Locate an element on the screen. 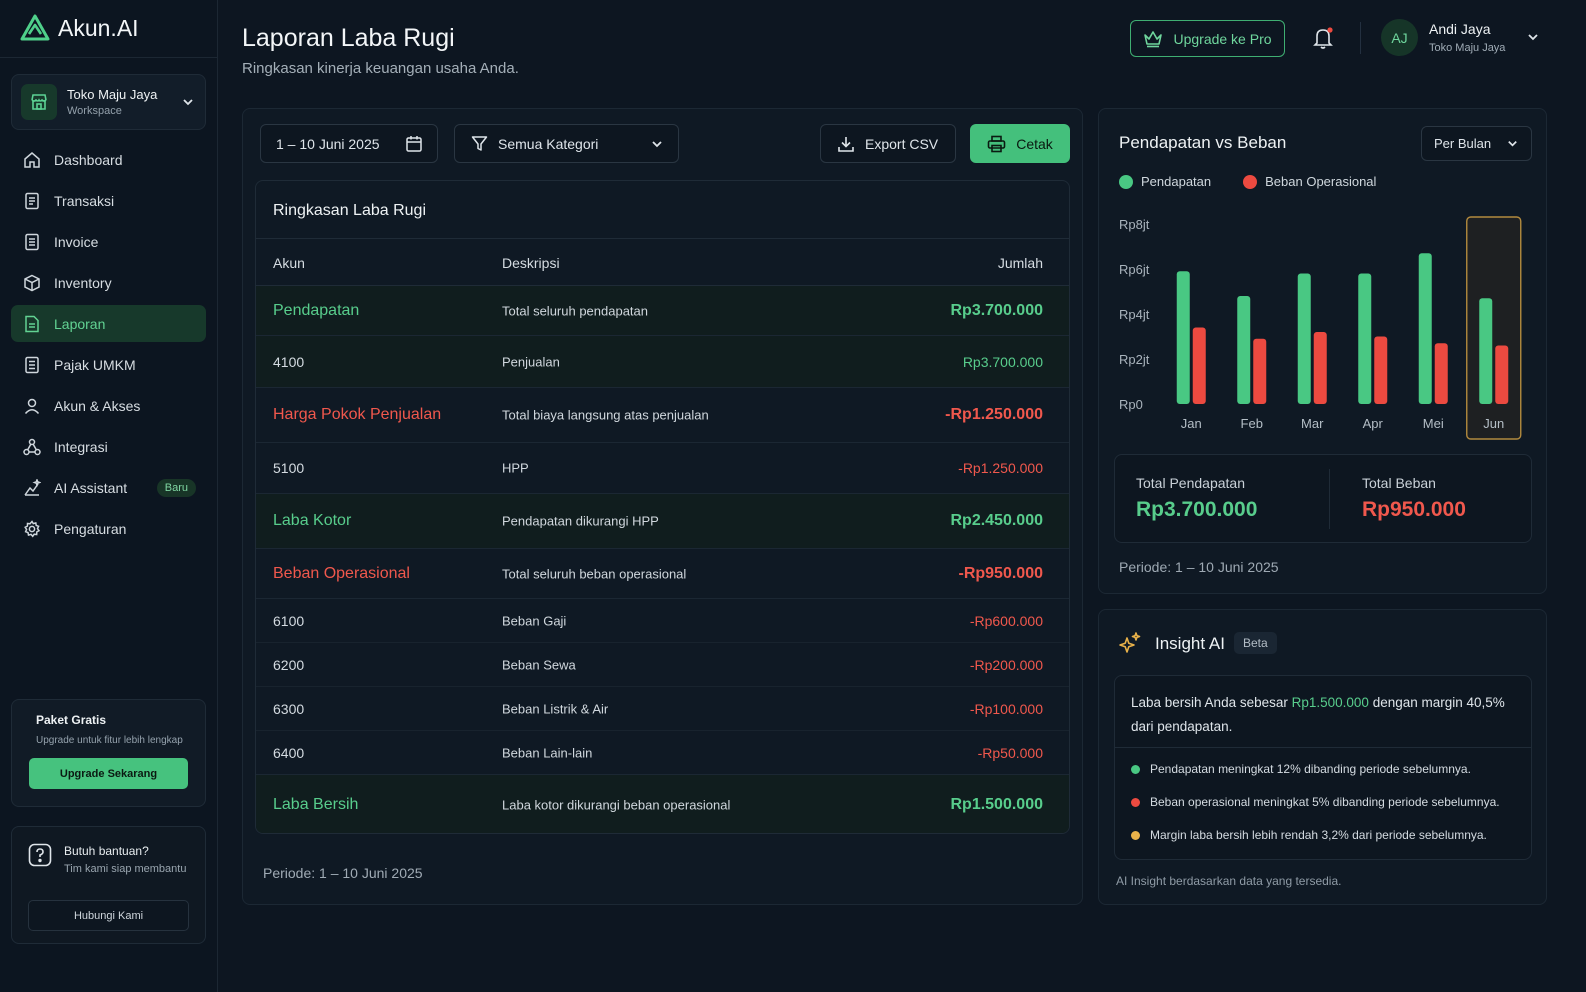  x-tick-label: Jun is located at coordinates (1493, 423).